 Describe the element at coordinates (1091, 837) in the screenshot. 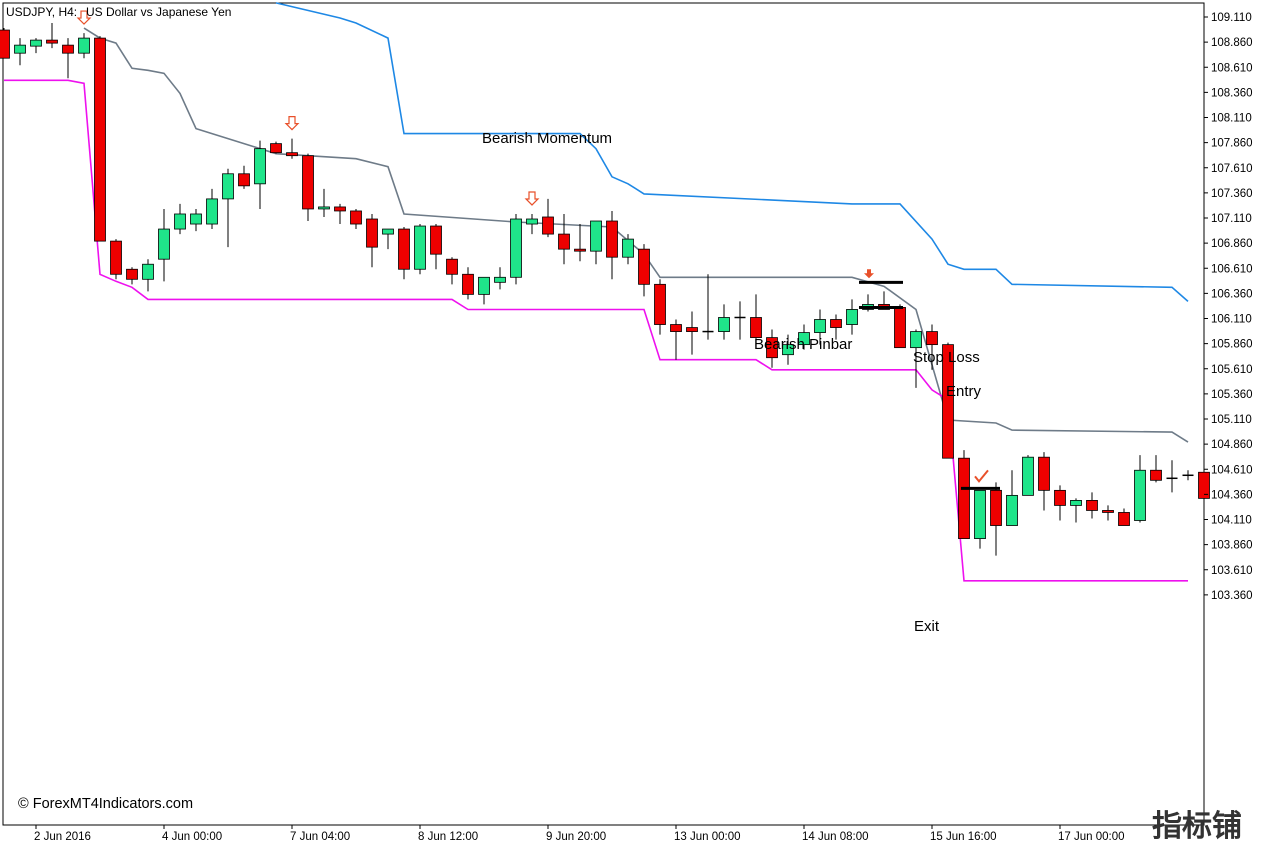

I see `x-tick-label: 17 Jun 00:00` at that location.